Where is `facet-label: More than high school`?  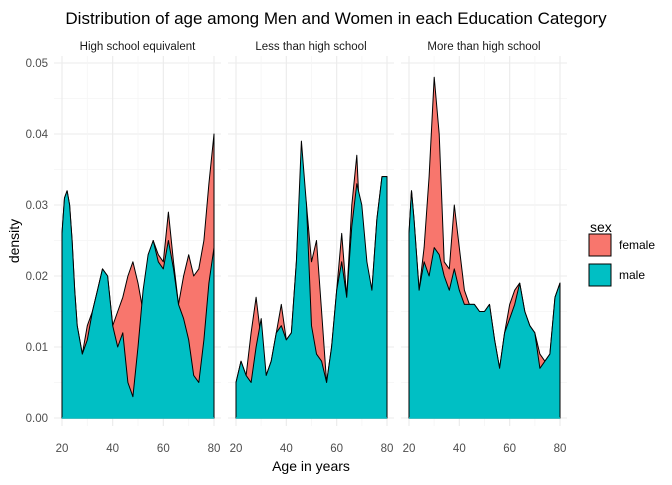
facet-label: More than high school is located at coordinates (483, 47).